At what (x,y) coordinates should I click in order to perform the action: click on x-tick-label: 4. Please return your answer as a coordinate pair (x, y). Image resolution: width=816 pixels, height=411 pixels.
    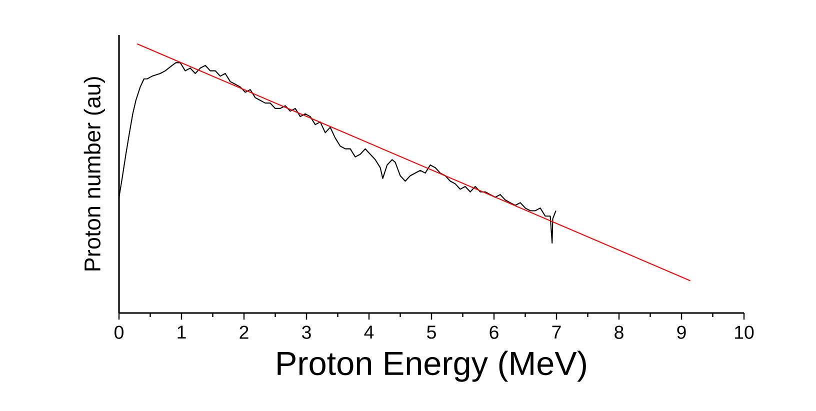
    Looking at the image, I should click on (369, 332).